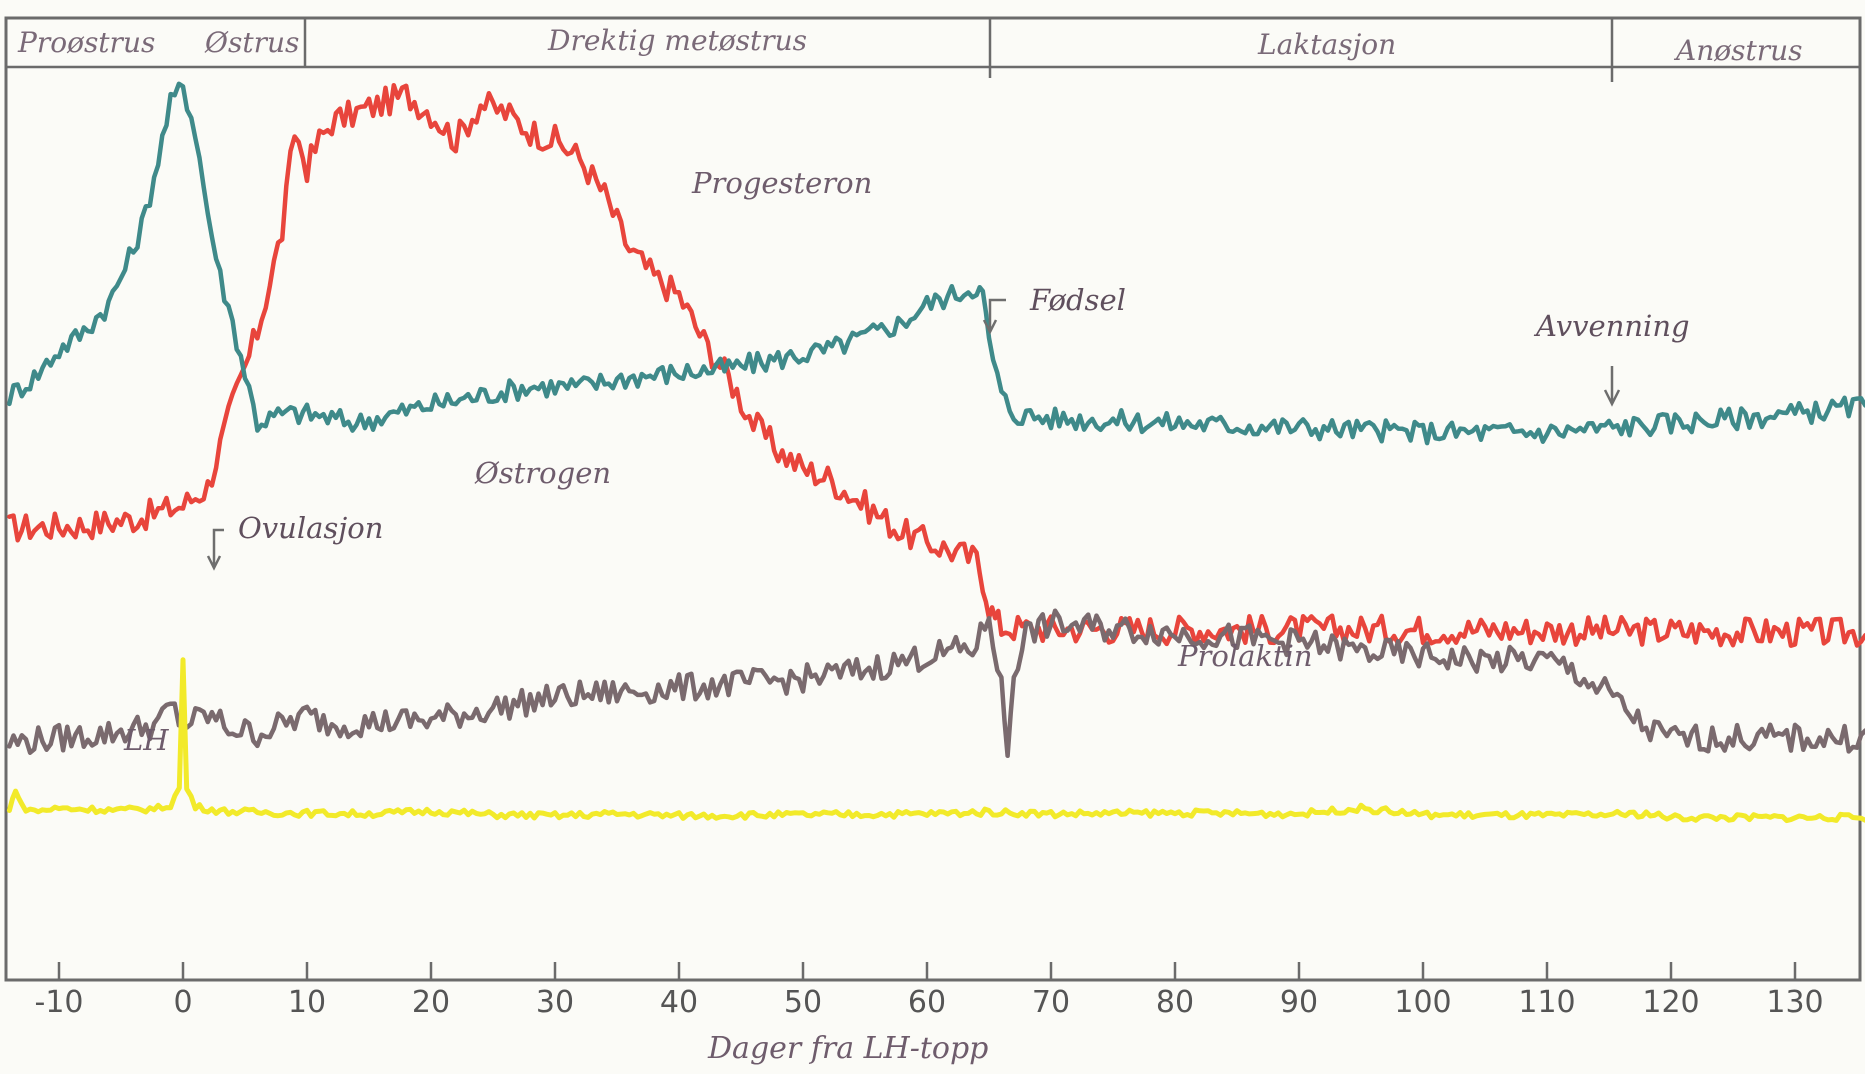 The height and width of the screenshot is (1074, 1865). What do you see at coordinates (1612, 386) in the screenshot?
I see `avvenning-arrow-icon` at bounding box center [1612, 386].